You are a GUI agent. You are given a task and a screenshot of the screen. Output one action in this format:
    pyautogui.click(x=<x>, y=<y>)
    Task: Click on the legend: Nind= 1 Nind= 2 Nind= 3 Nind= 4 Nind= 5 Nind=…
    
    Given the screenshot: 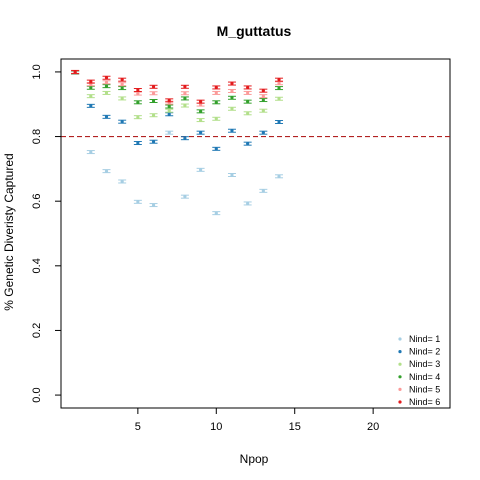 What is the action you would take?
    pyautogui.click(x=419, y=370)
    